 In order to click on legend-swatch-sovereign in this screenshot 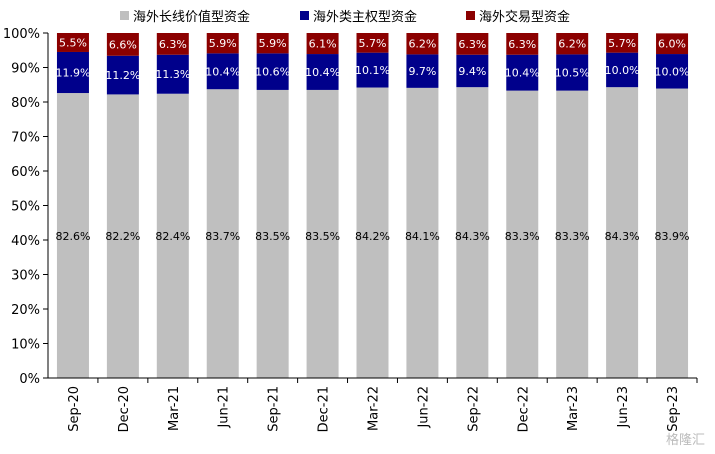, I will do `click(304, 15)`.